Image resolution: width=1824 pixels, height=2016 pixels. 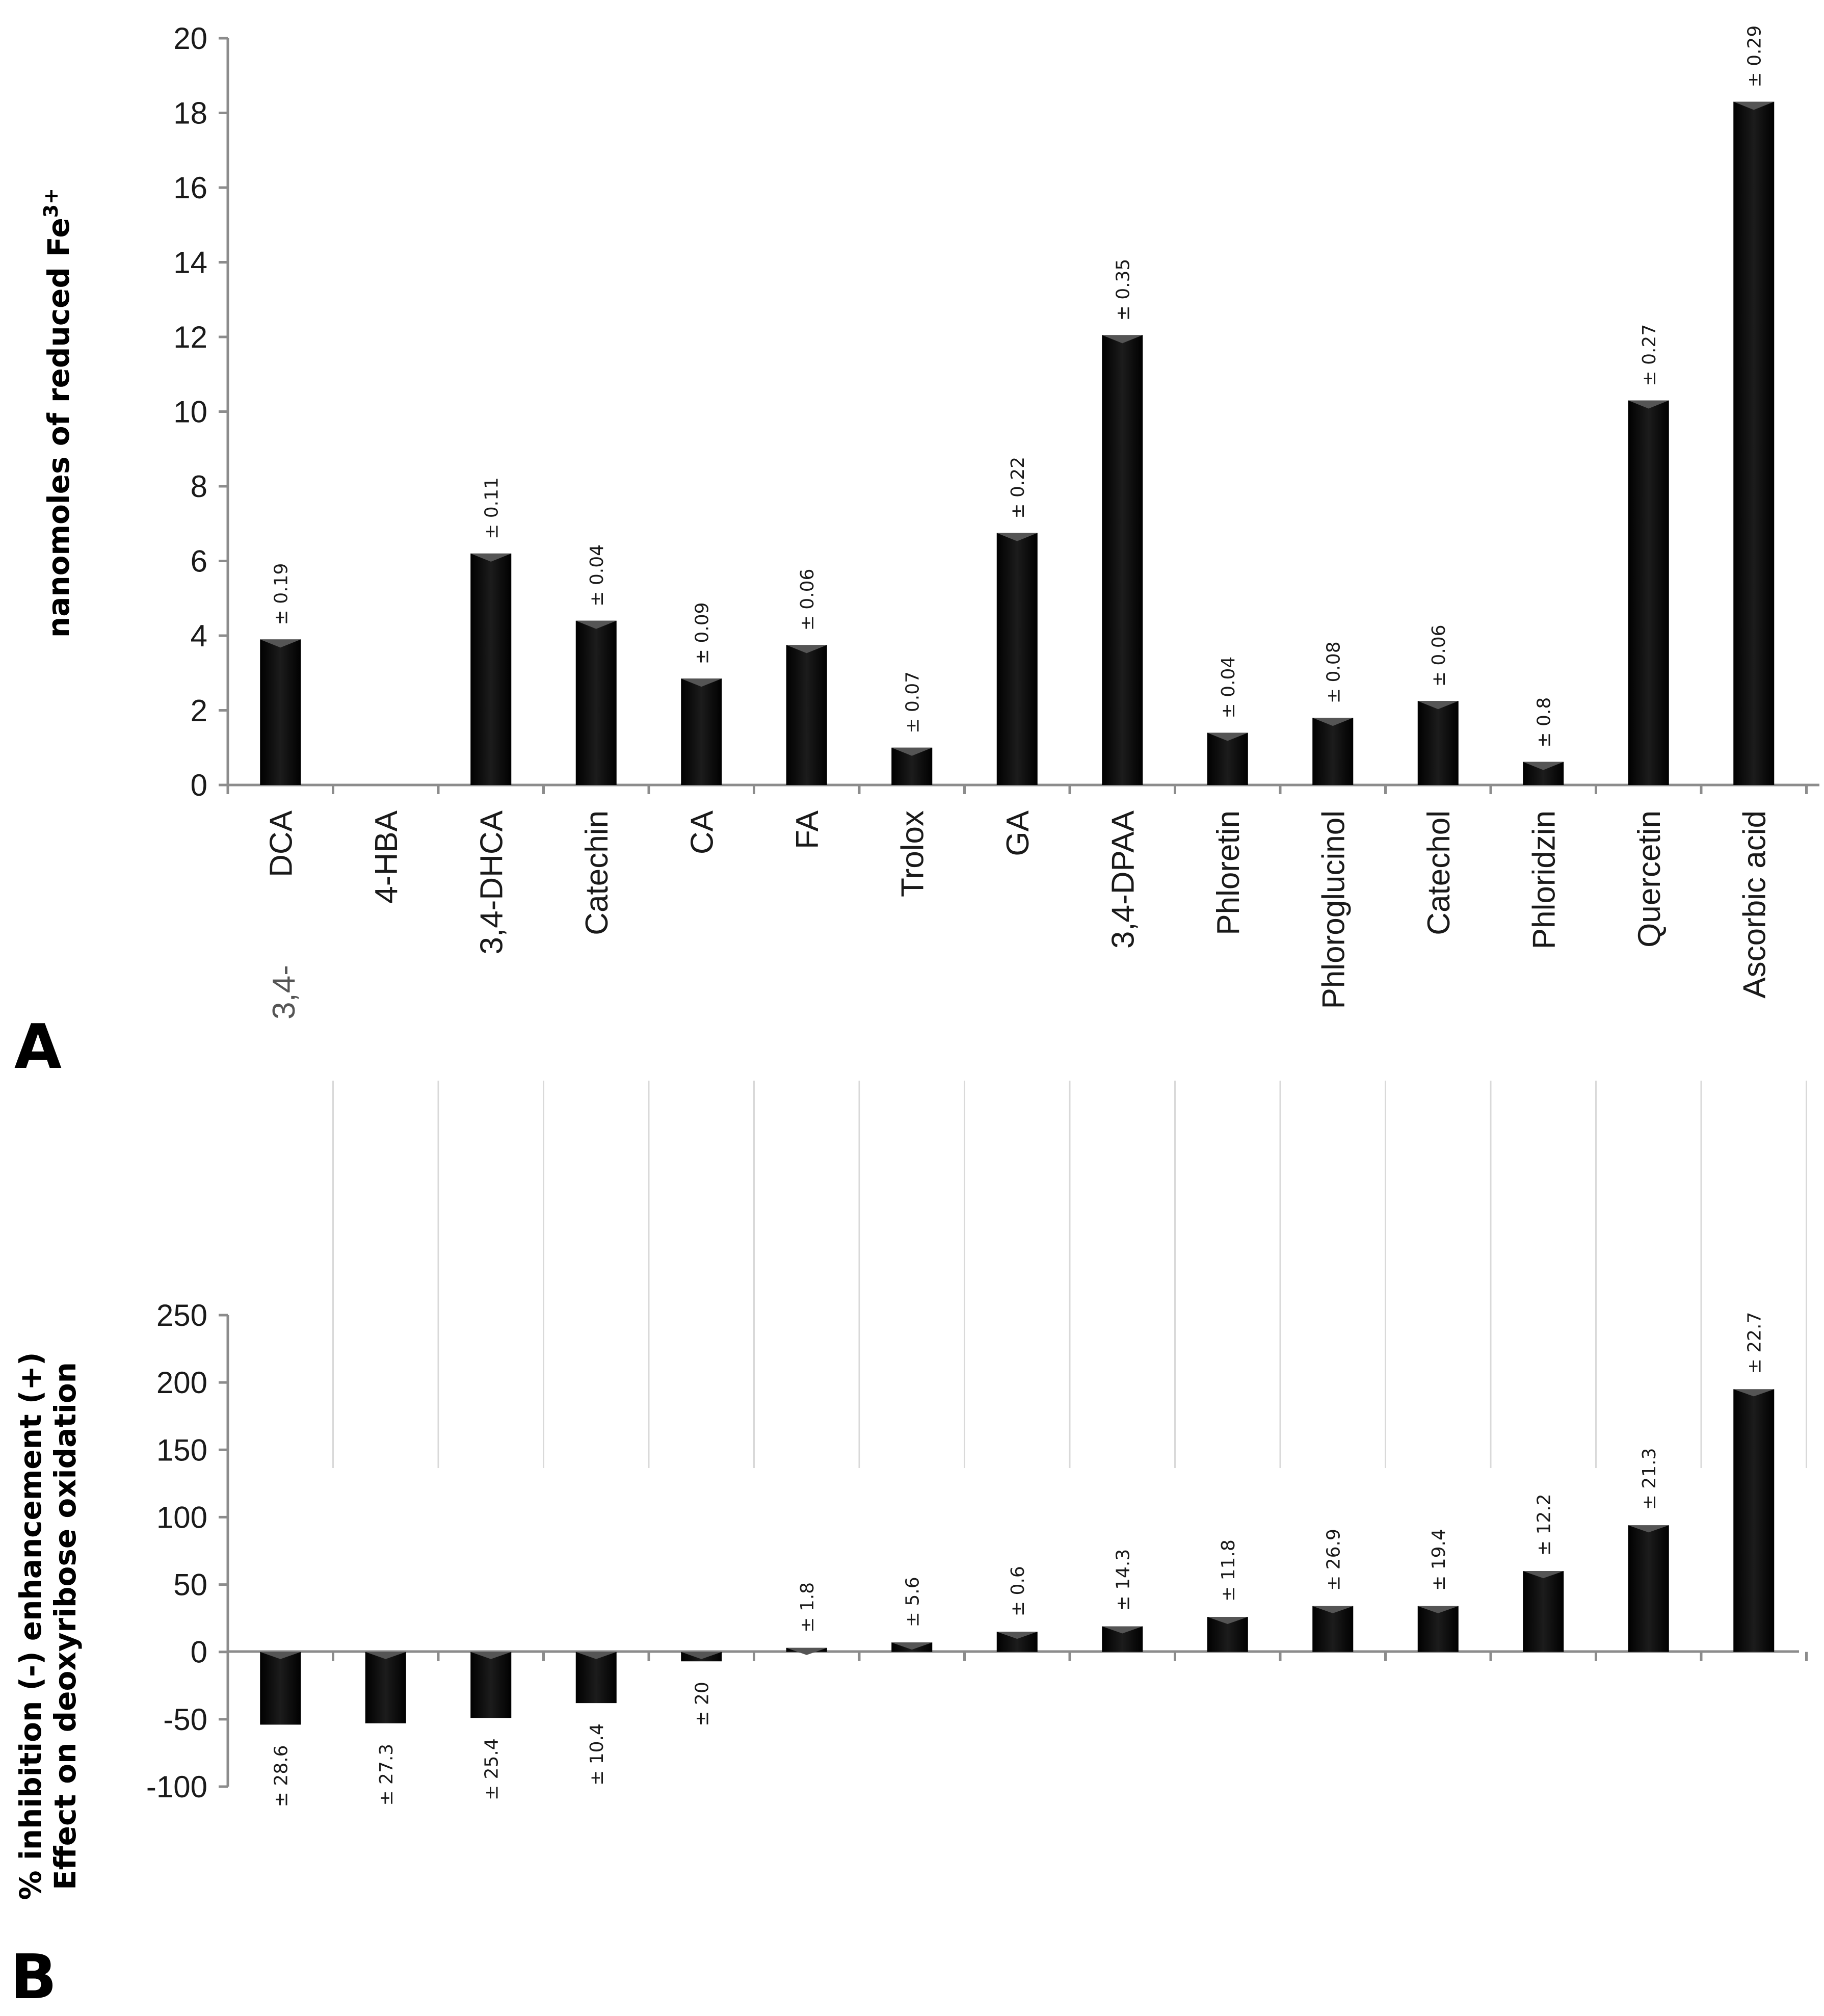 What do you see at coordinates (199, 785) in the screenshot?
I see `panel-a-tick-label: 0` at bounding box center [199, 785].